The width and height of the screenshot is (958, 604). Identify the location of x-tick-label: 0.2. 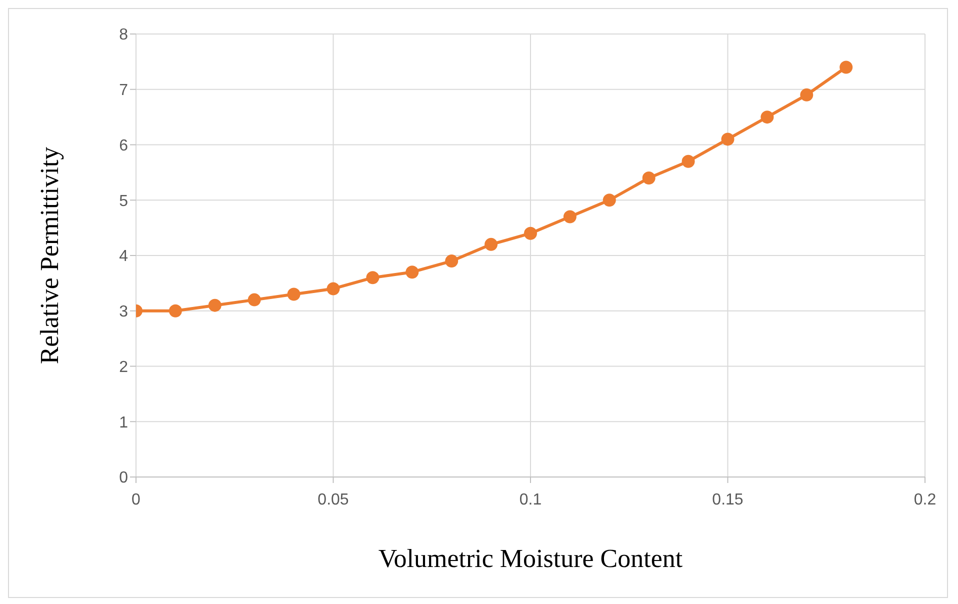
(925, 499).